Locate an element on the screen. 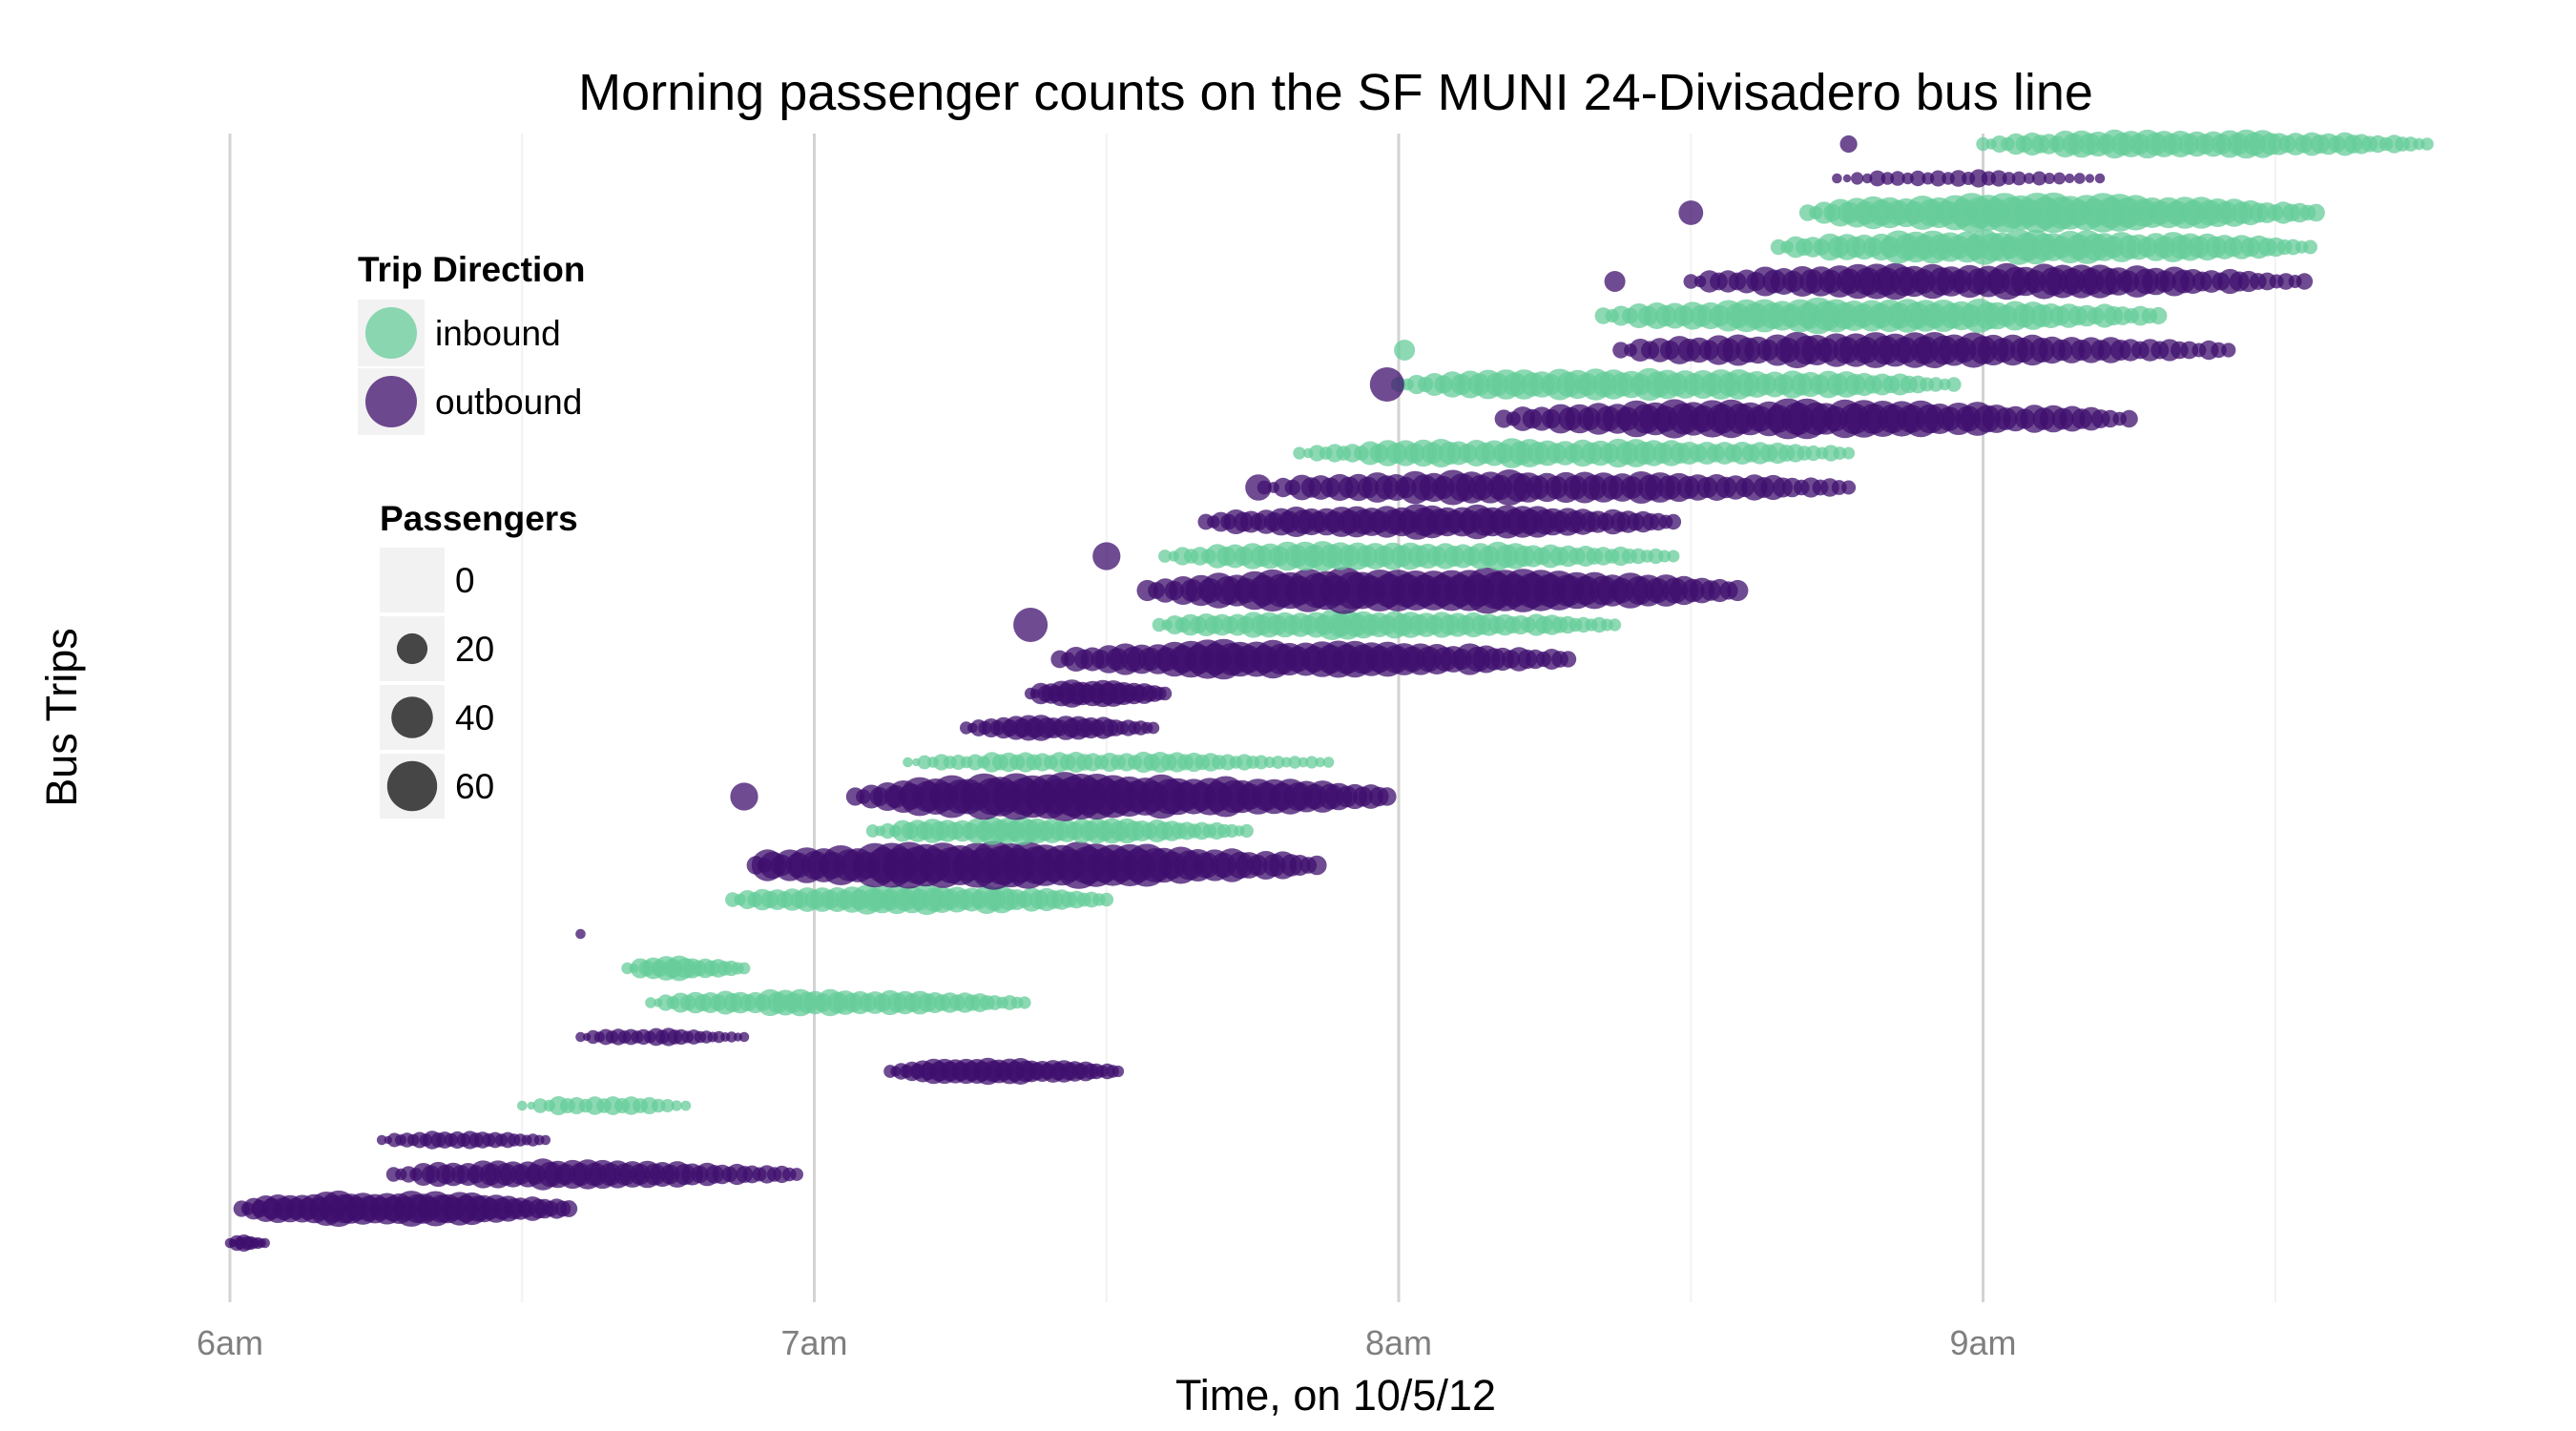 The height and width of the screenshot is (1431, 2576). legend-swatch-inbound is located at coordinates (391, 333).